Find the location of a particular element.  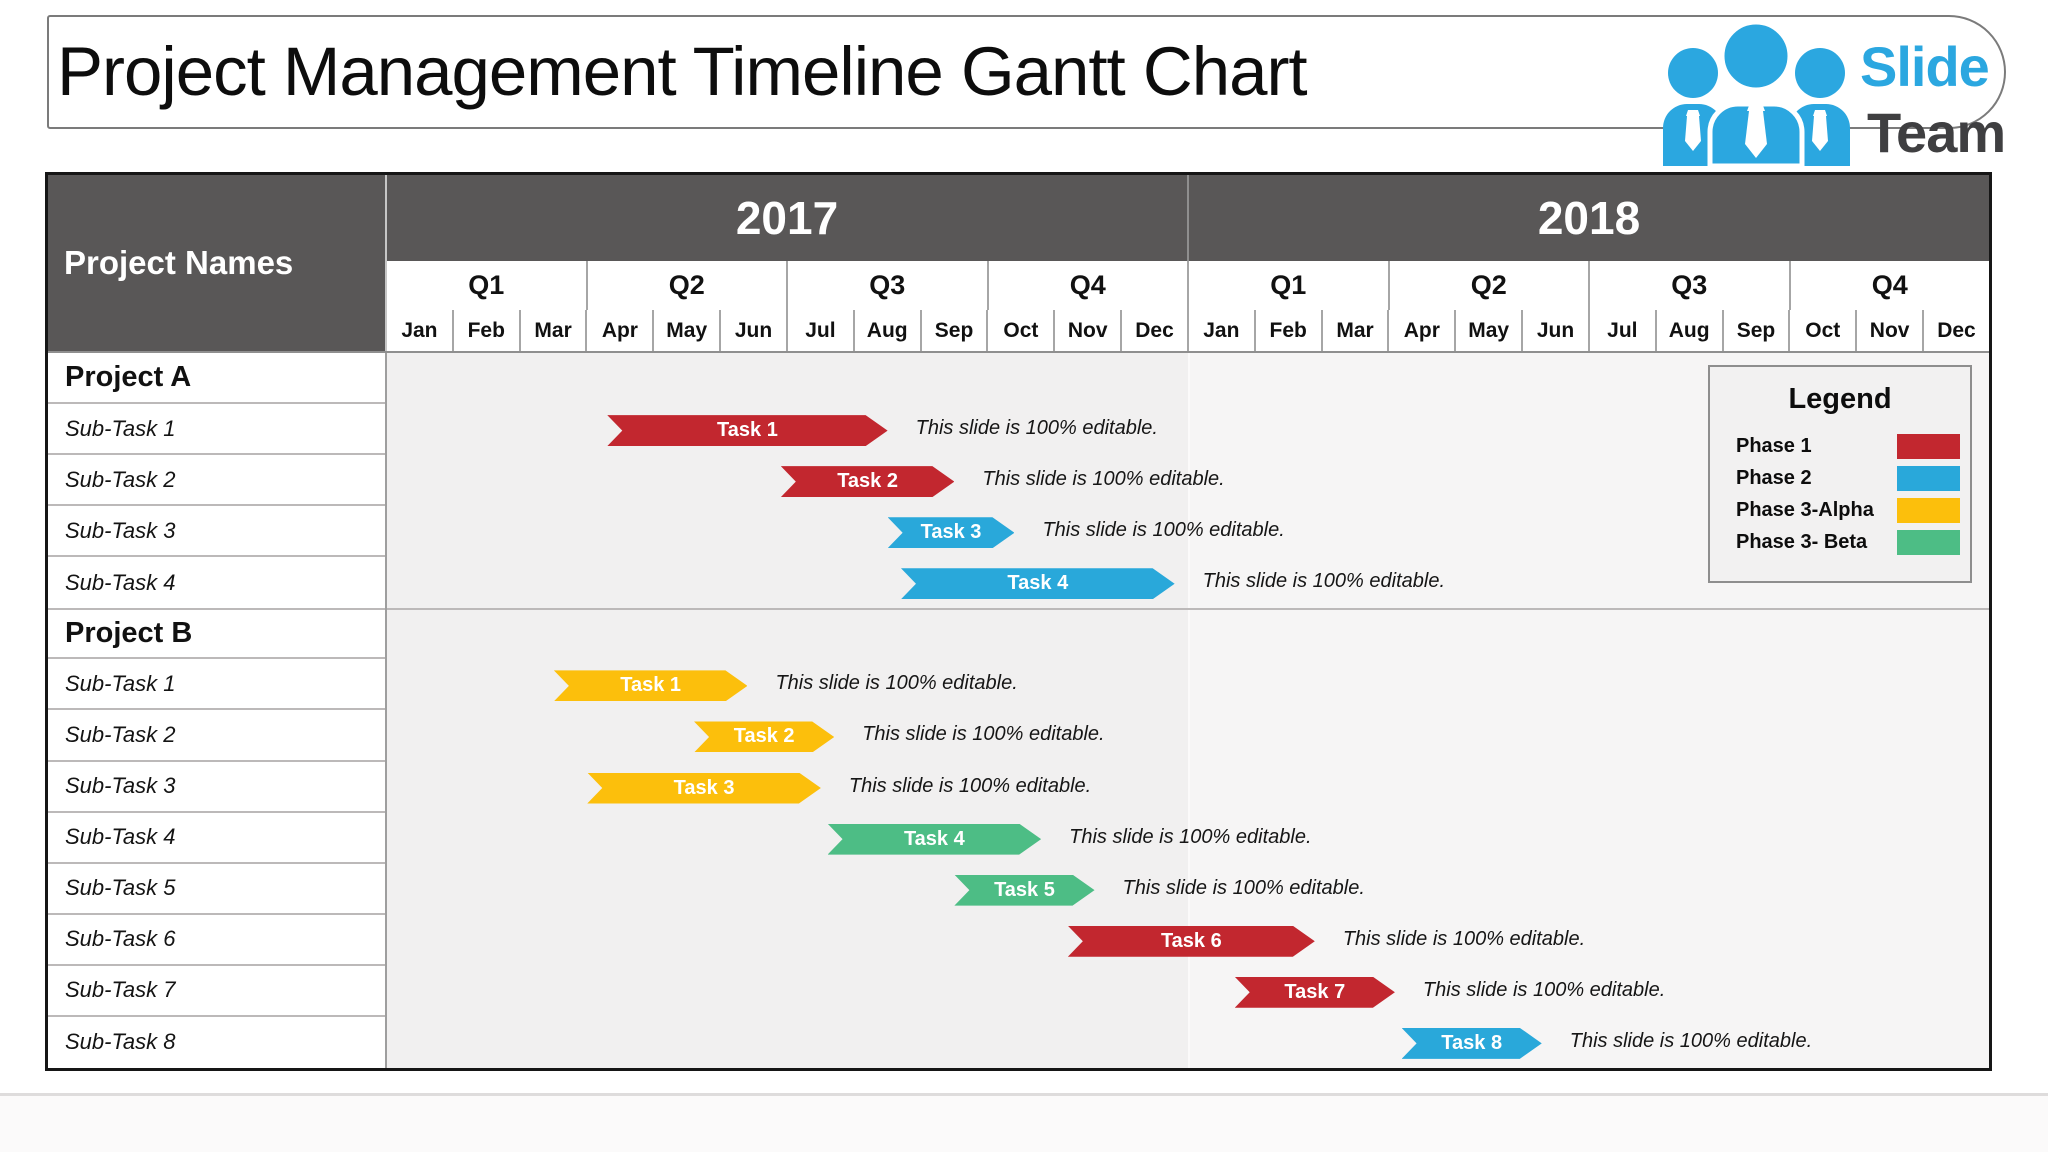

subtask-row-label: Sub-Task 5 is located at coordinates (216, 889).